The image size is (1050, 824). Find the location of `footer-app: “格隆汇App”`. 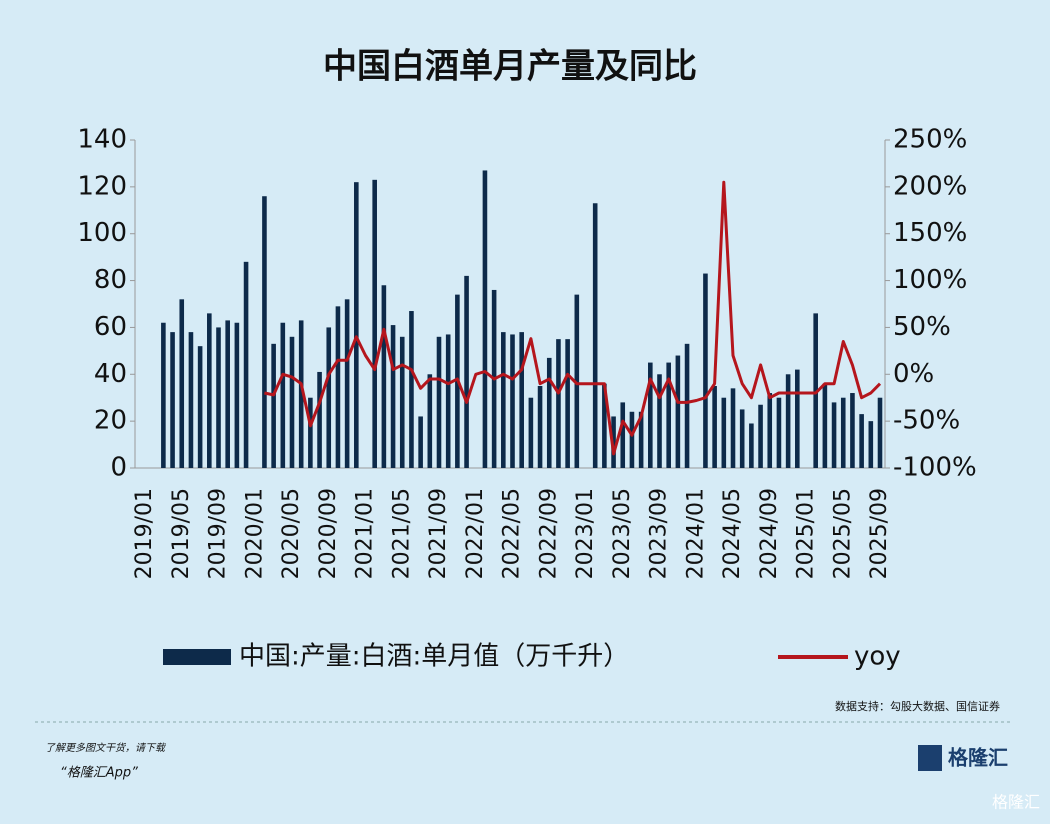

footer-app: “格隆汇App” is located at coordinates (99, 773).